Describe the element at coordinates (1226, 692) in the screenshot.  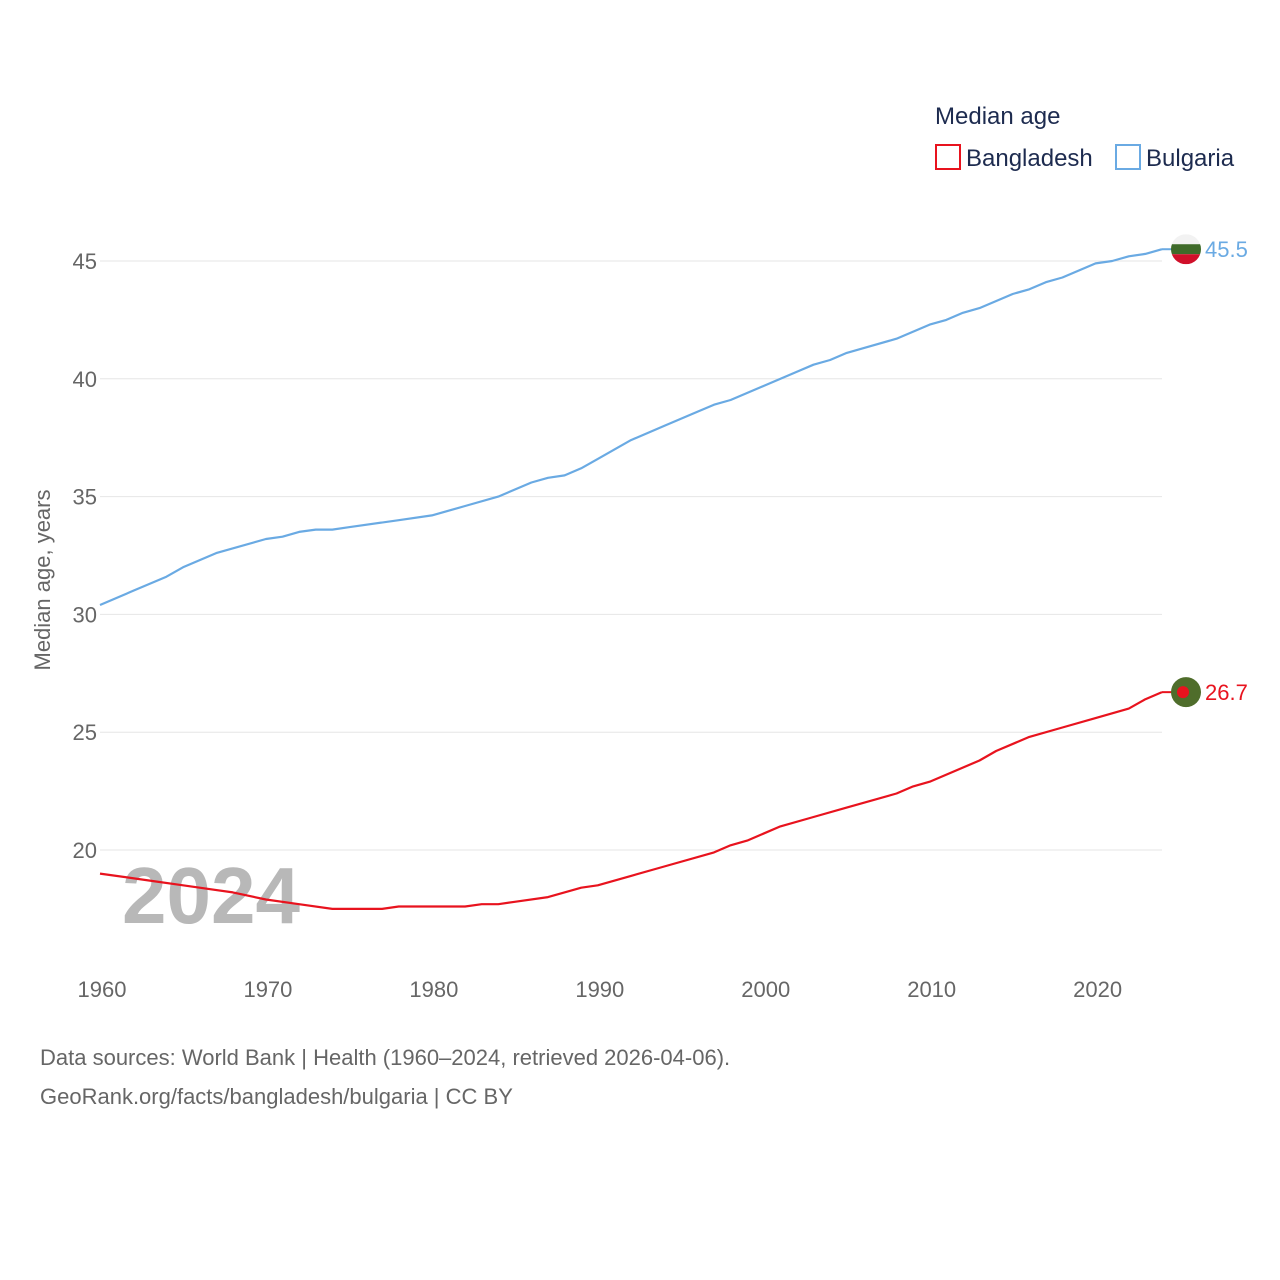
I see `end-value-label-bangladesh: 26.7` at that location.